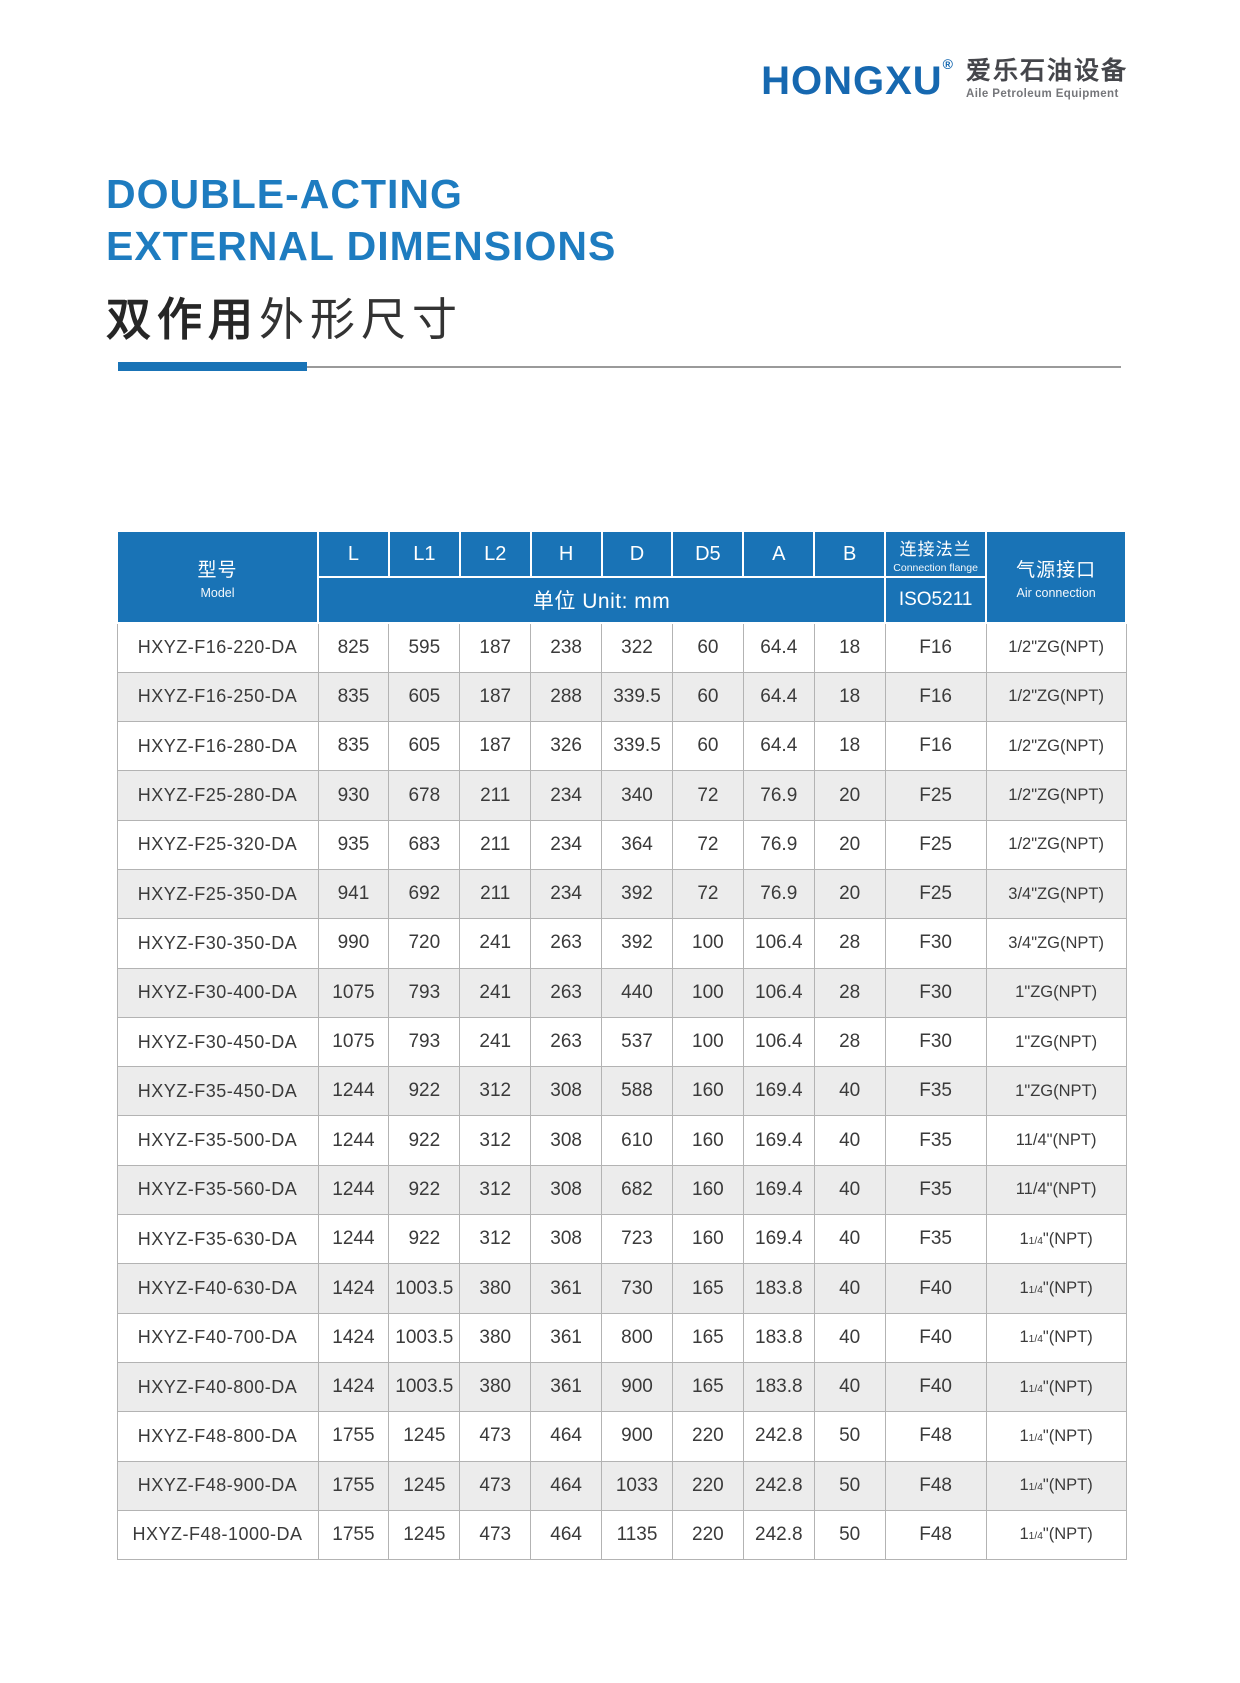  I want to click on cell-dimension: 326, so click(566, 746).